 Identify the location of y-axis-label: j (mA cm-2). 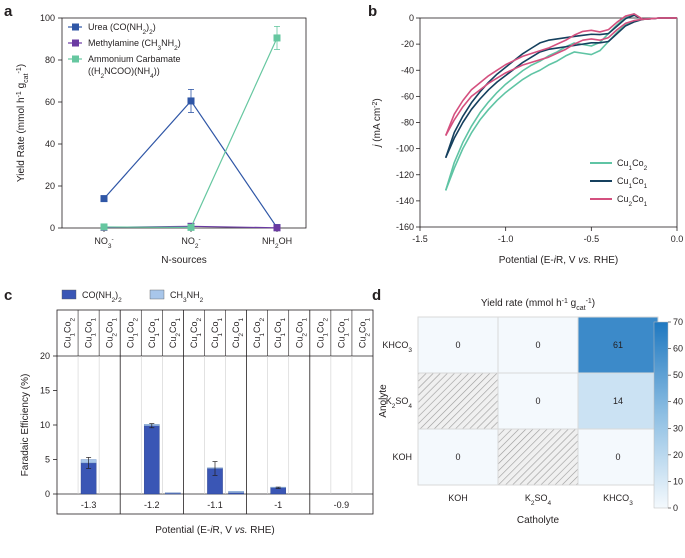
(378, 123).